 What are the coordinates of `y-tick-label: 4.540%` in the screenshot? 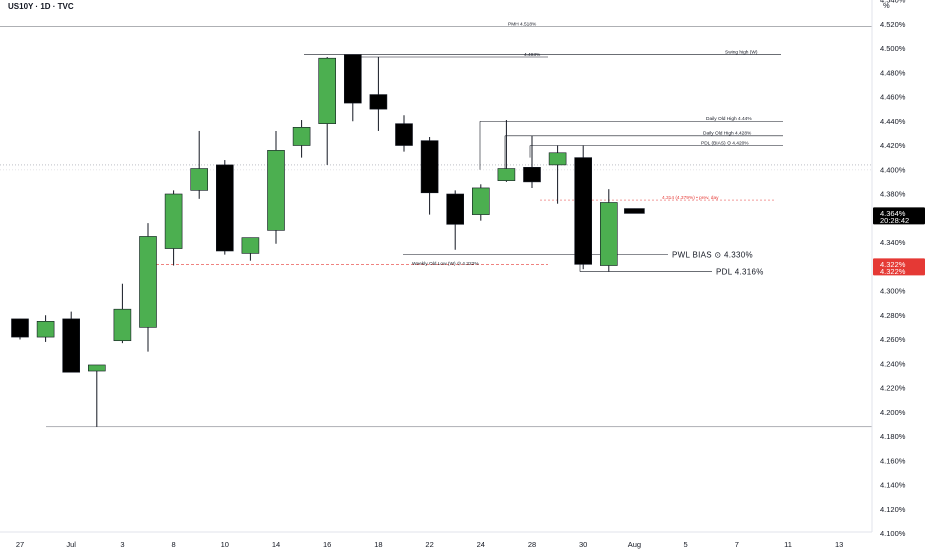 It's located at (893, 2).